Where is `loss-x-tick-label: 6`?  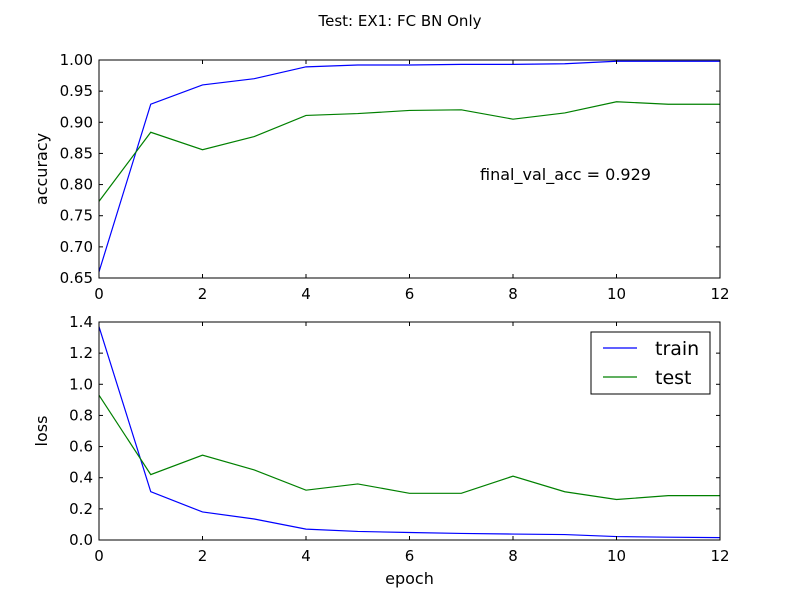 loss-x-tick-label: 6 is located at coordinates (410, 556).